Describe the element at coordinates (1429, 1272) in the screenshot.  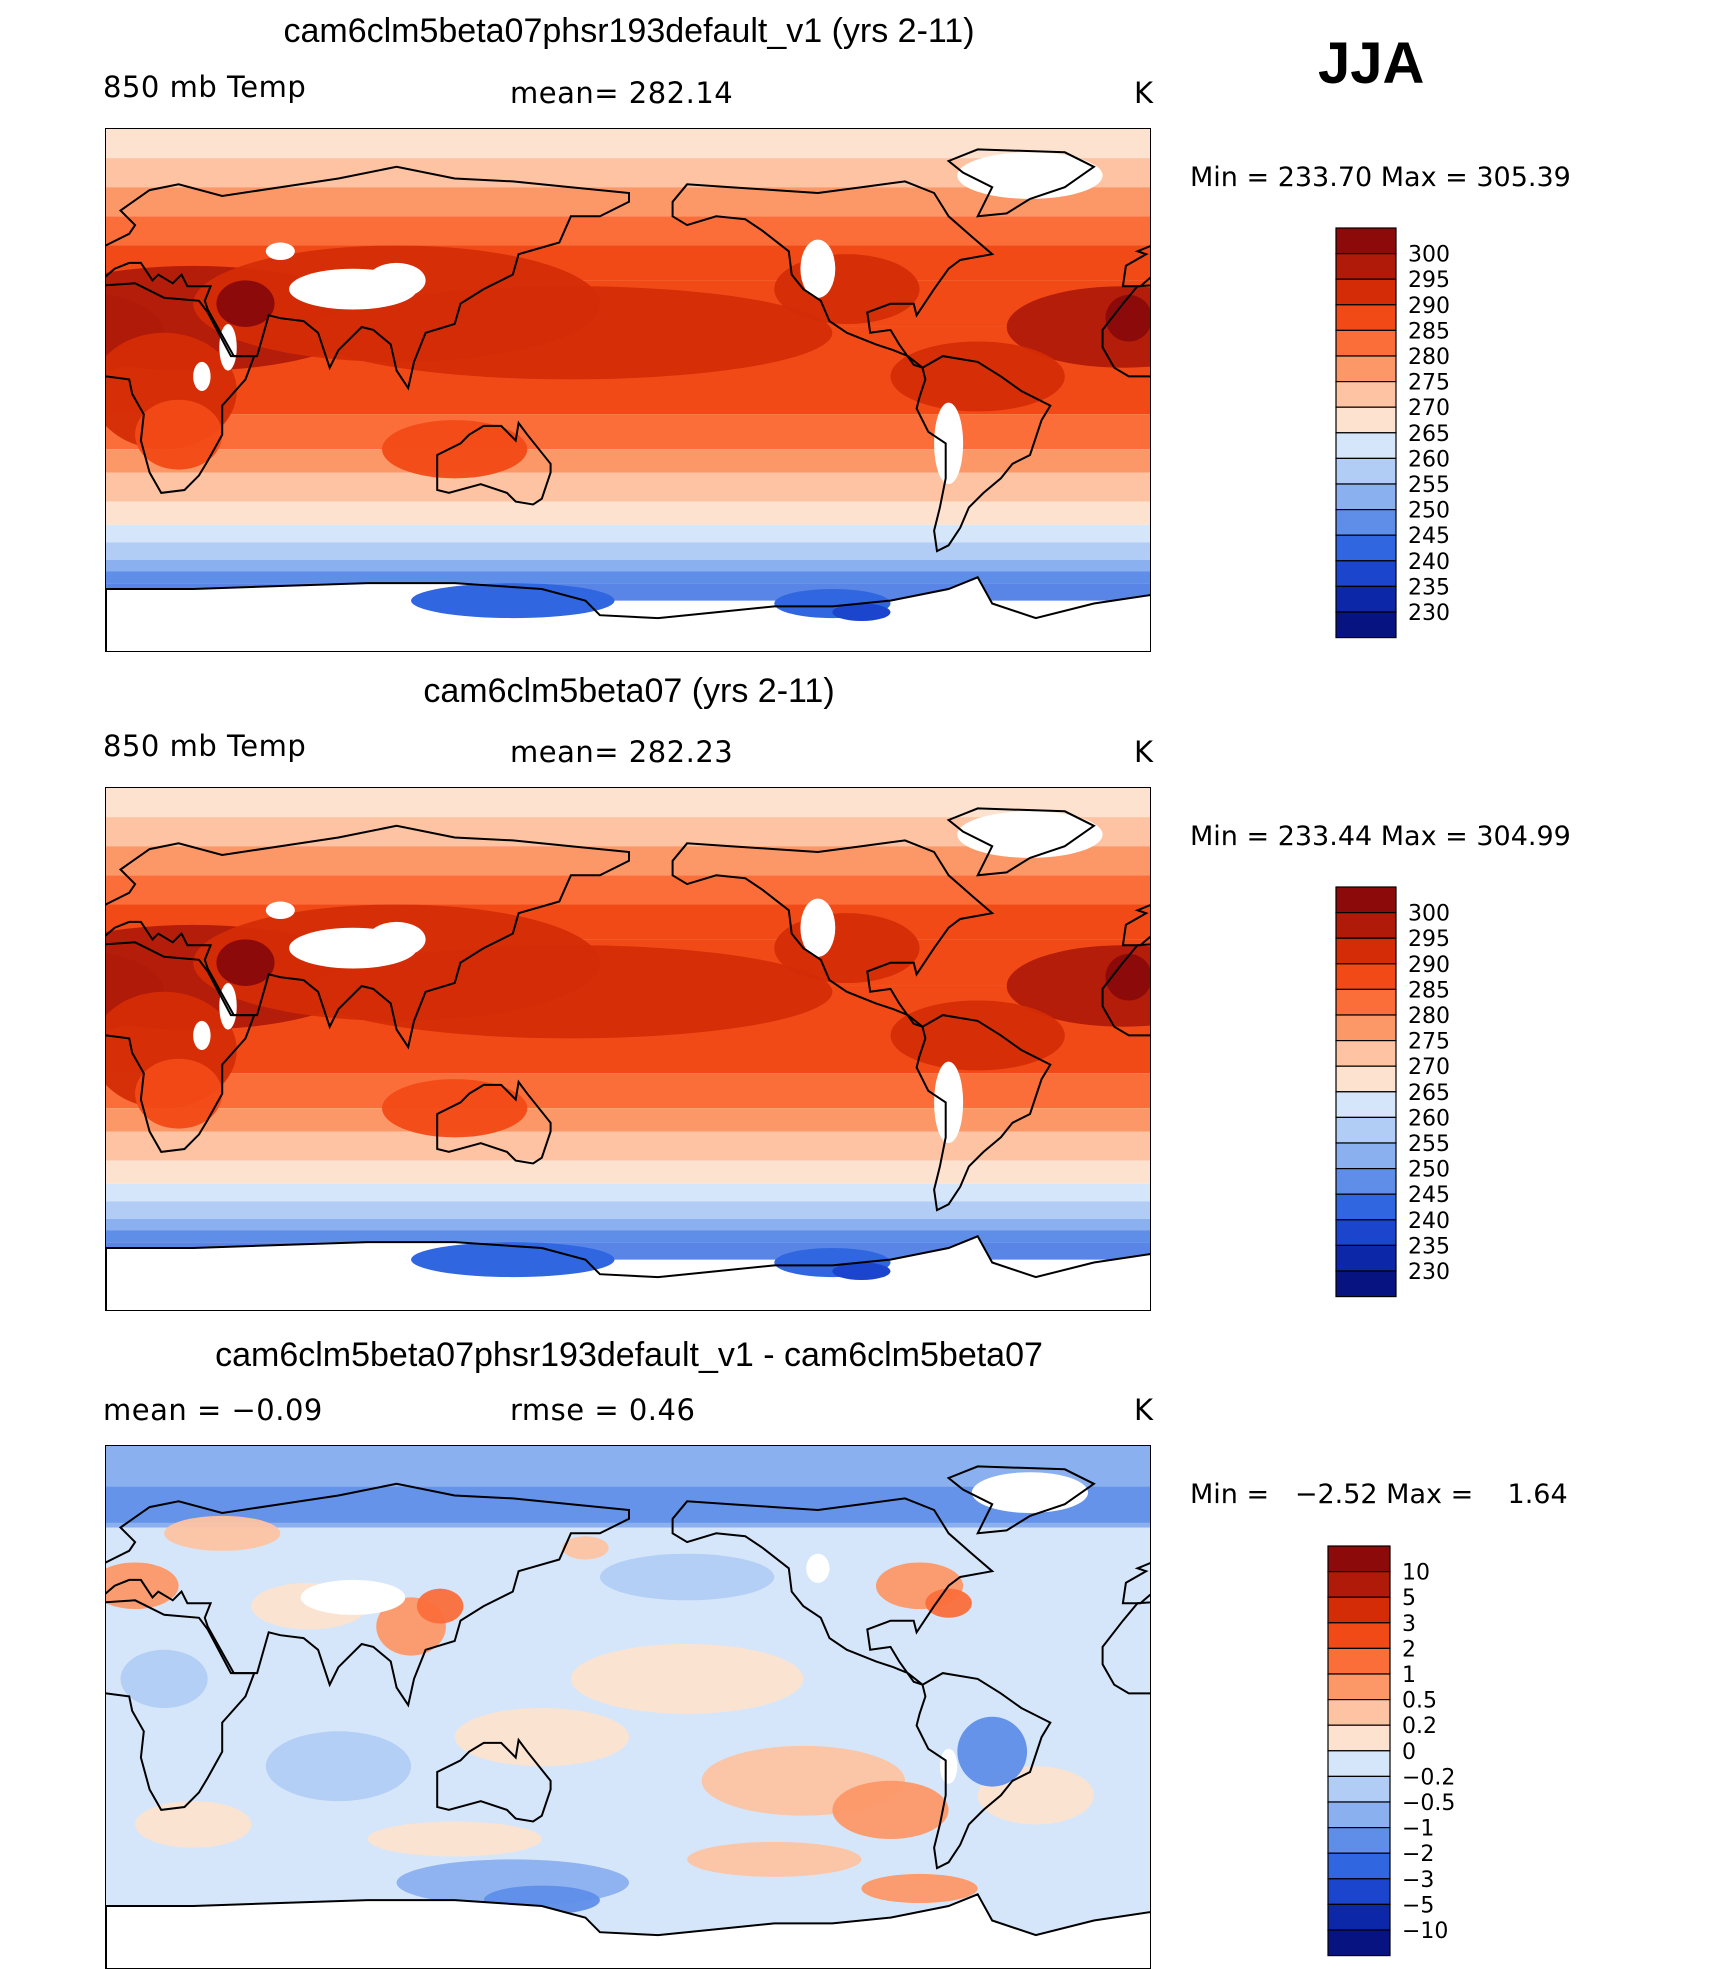
I see `colorbar-tick-label: 230` at that location.